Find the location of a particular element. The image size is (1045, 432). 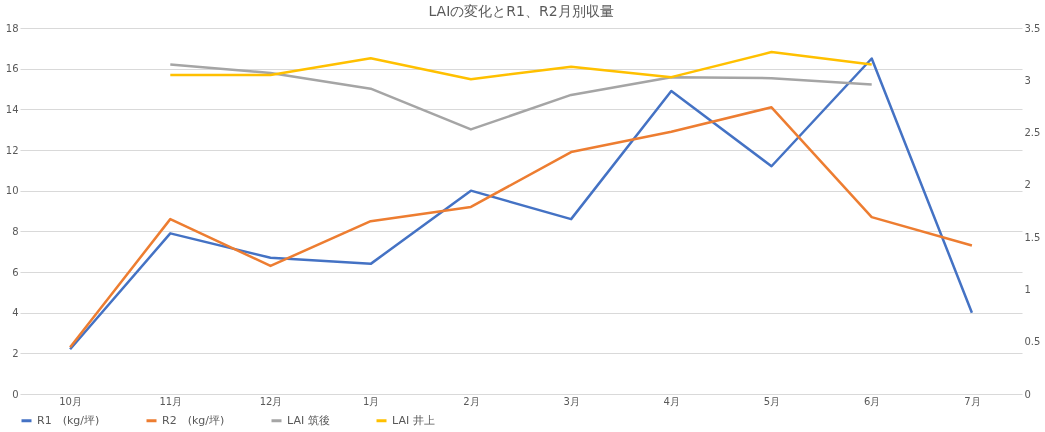

x-tick-label: 12月 is located at coordinates (271, 401).